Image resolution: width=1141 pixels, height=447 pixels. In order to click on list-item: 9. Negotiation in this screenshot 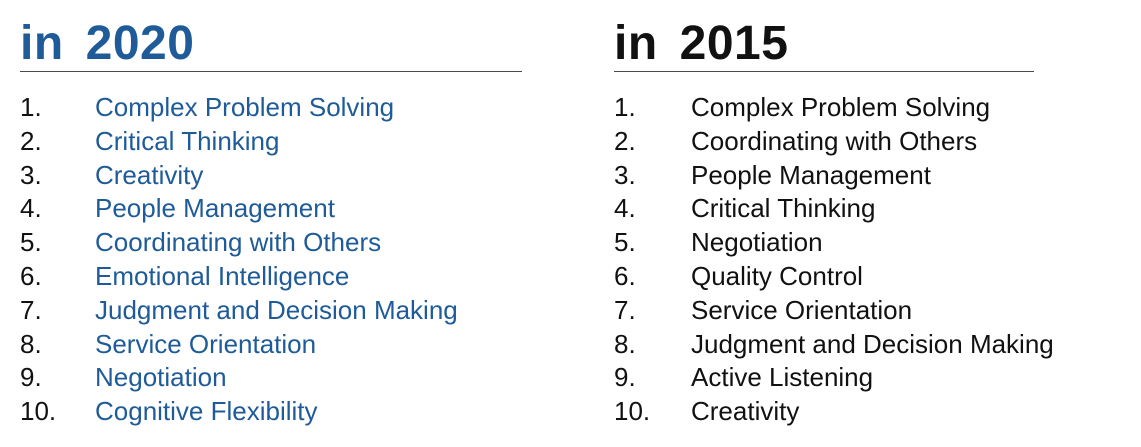, I will do `click(239, 378)`.